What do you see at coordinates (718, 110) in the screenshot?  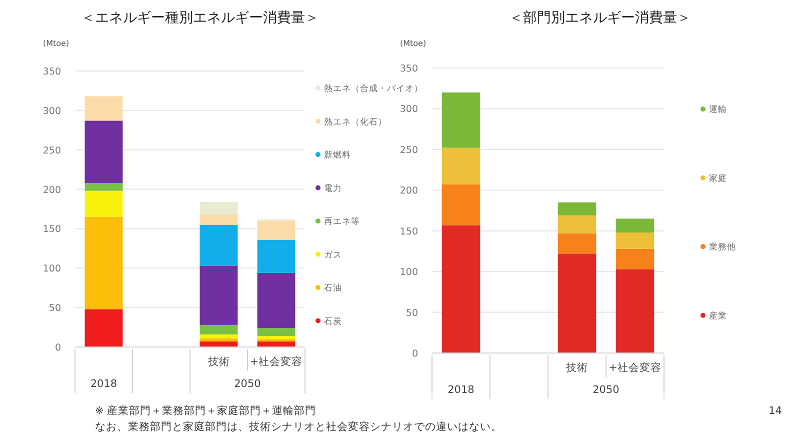 I see `legend-label: 運輸` at bounding box center [718, 110].